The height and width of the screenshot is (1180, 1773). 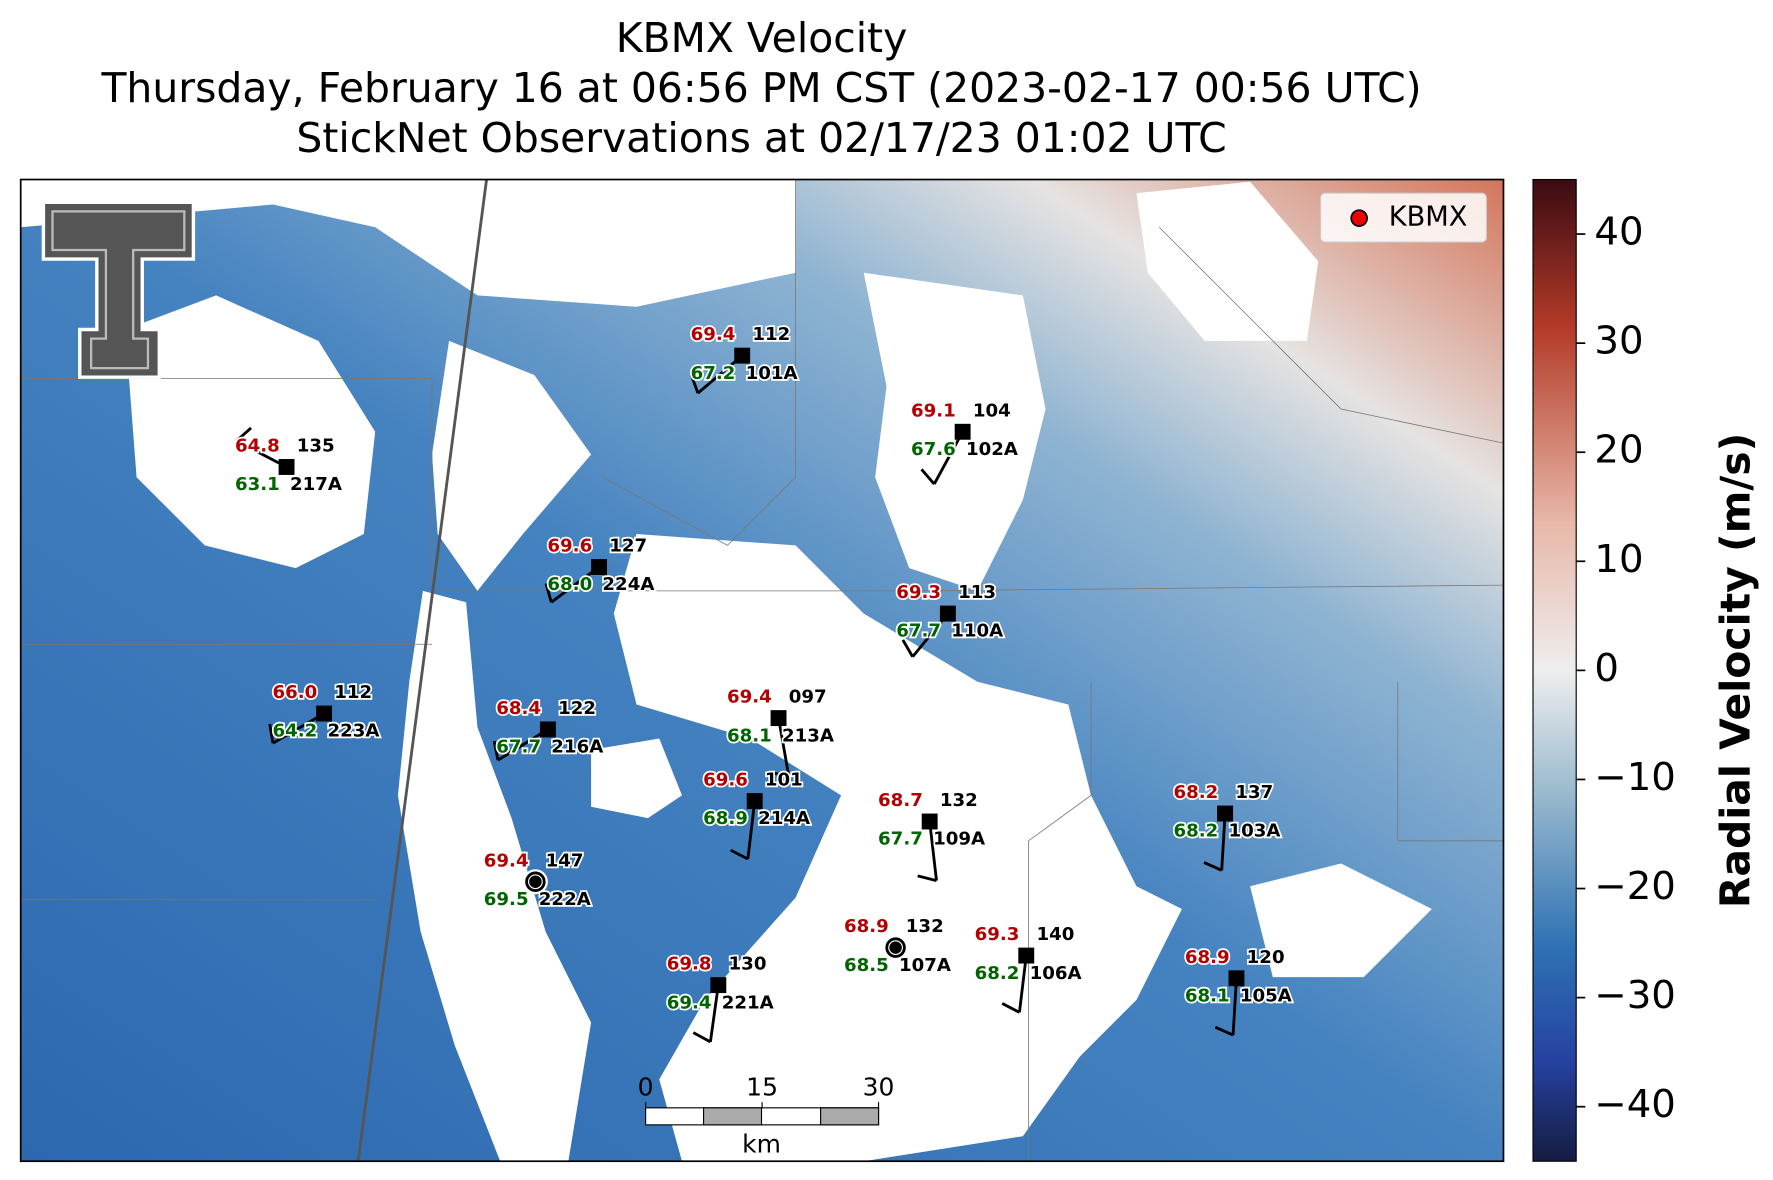 What do you see at coordinates (784, 780) in the screenshot?
I see `station-value: 101` at bounding box center [784, 780].